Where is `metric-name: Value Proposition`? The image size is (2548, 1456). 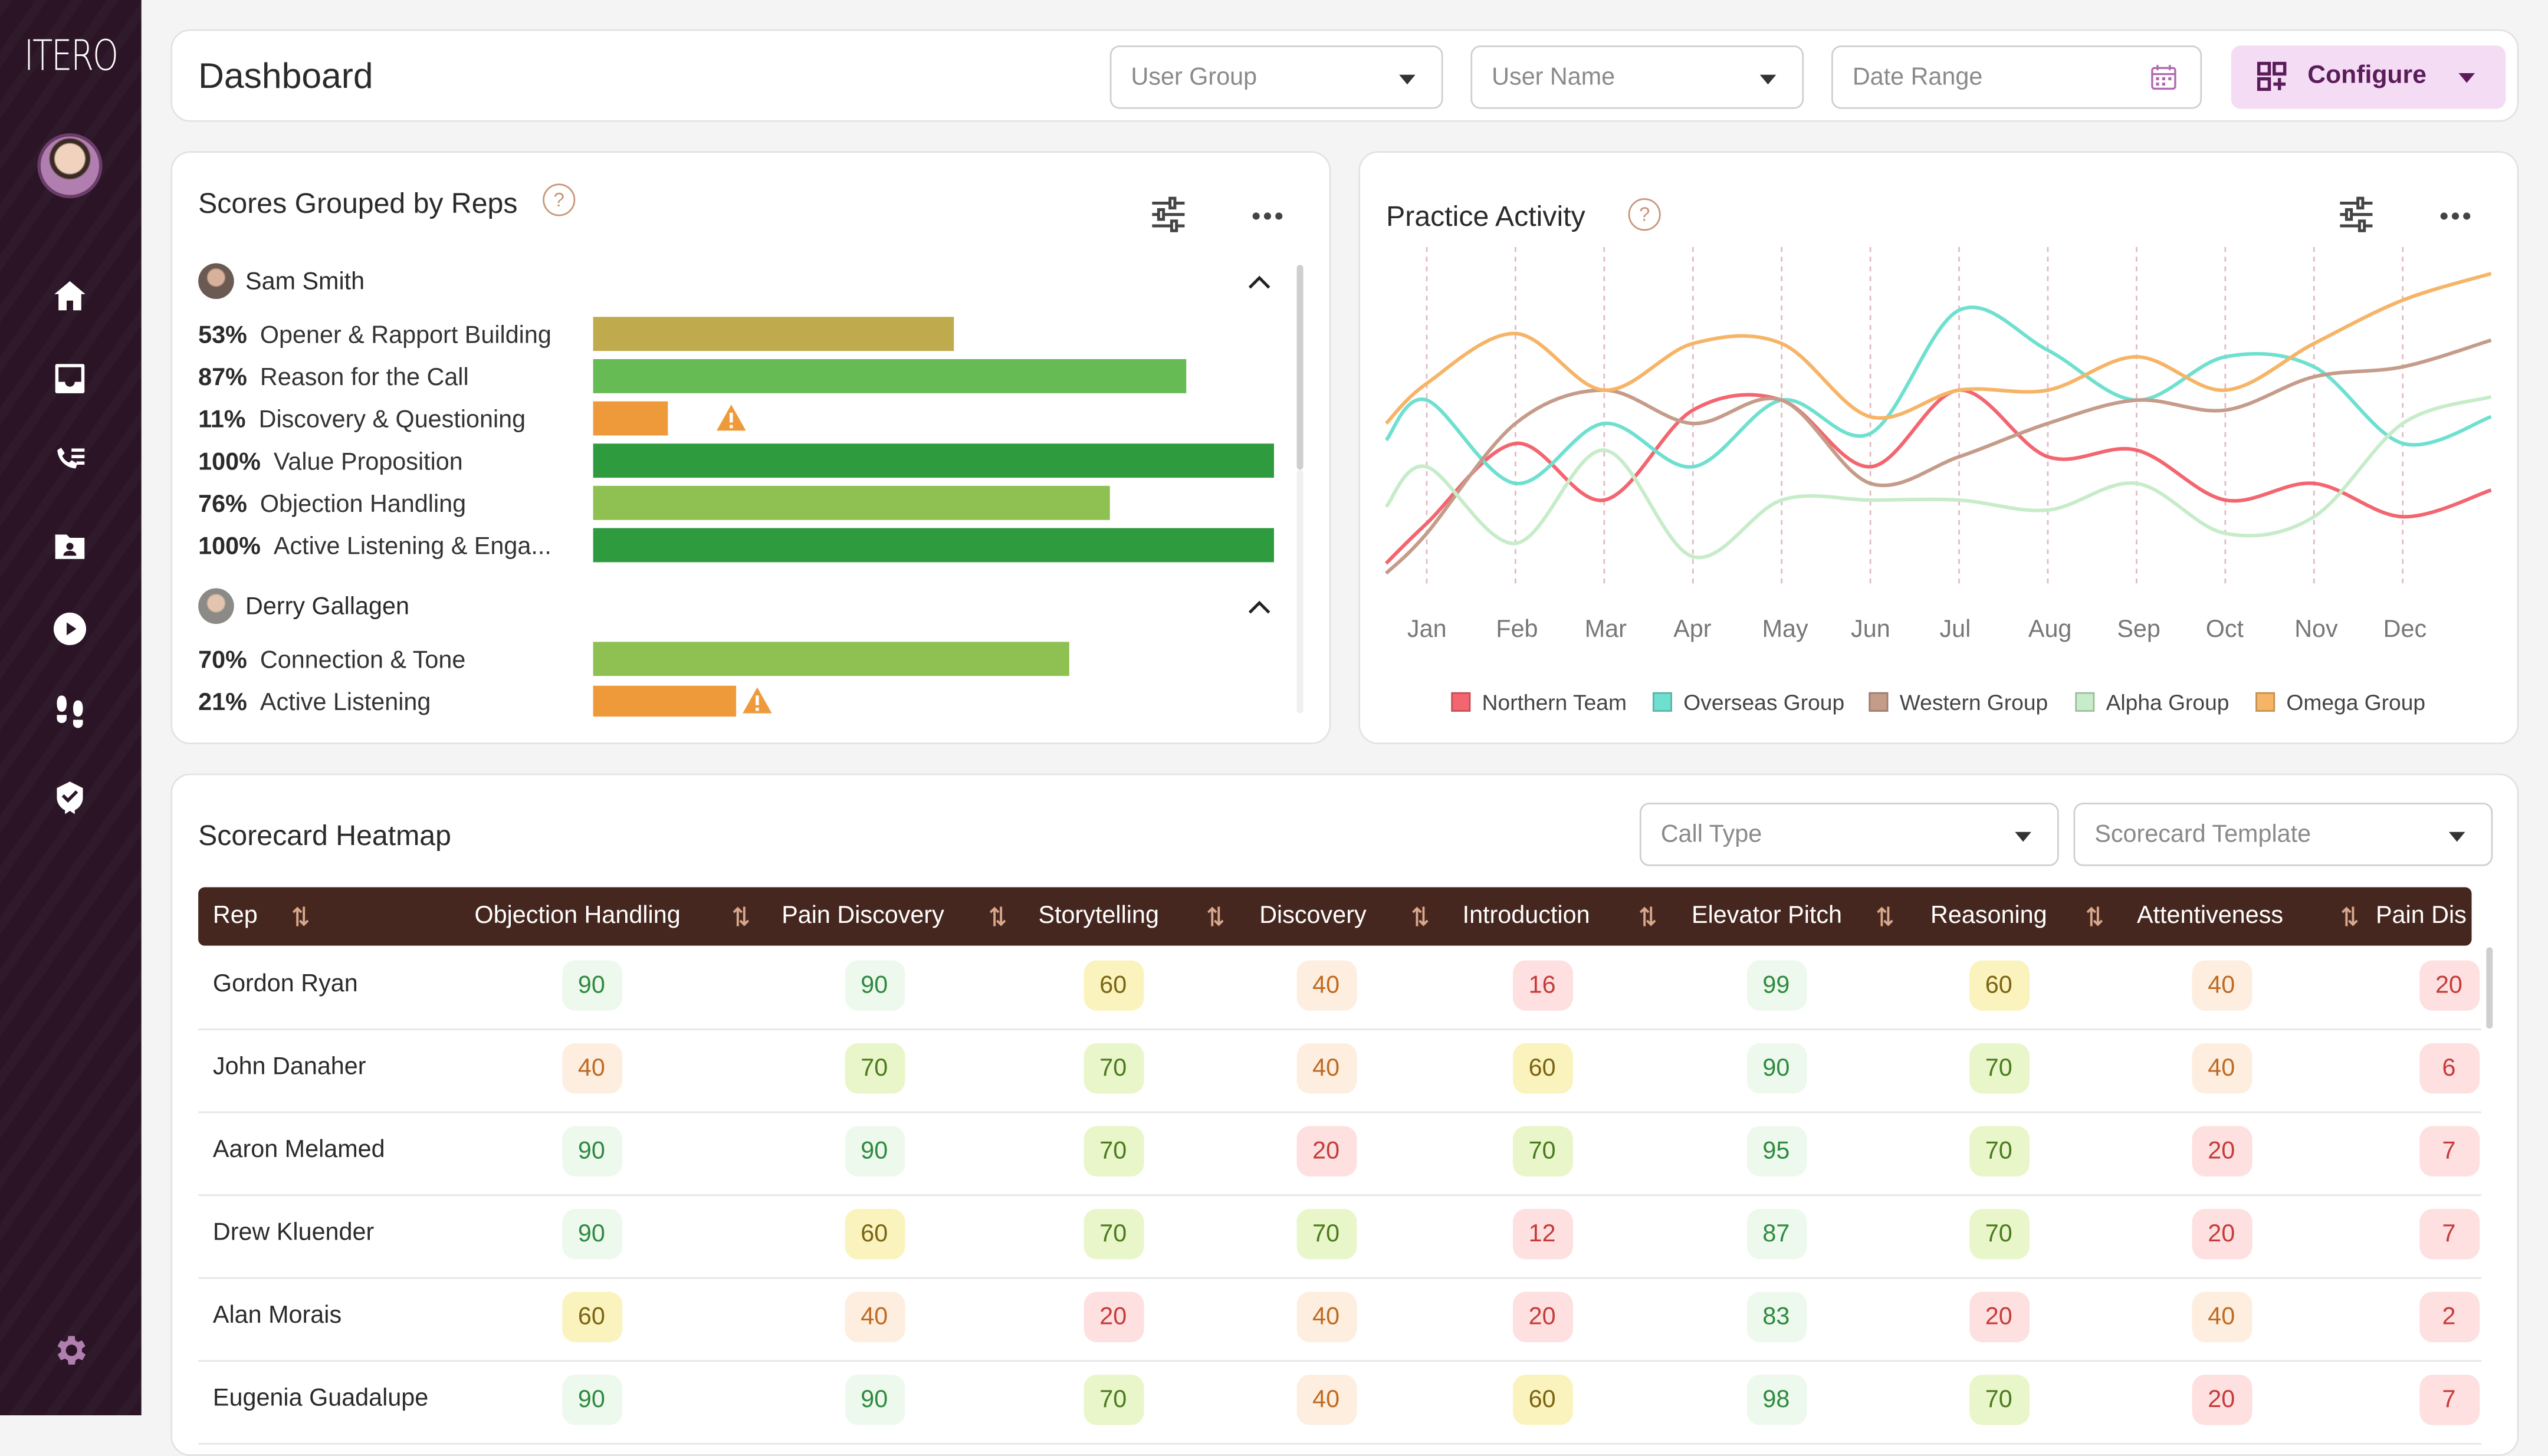 metric-name: Value Proposition is located at coordinates (368, 462).